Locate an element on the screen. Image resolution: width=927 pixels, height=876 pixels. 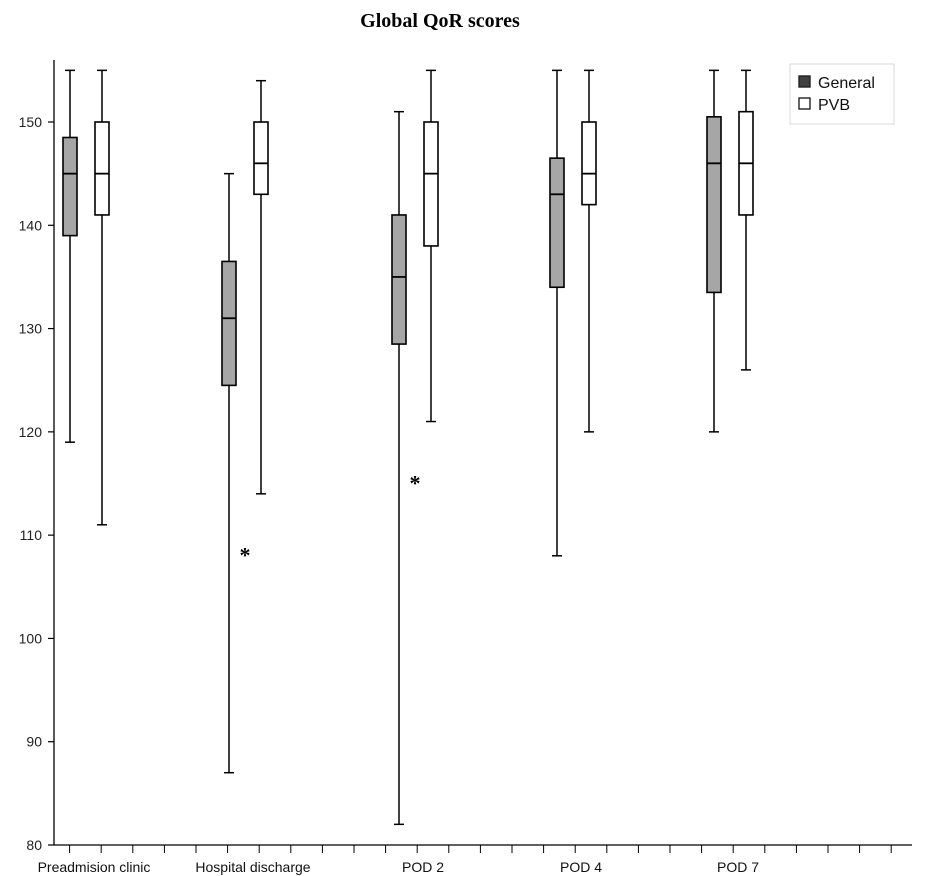
y-tick-label: 80 is located at coordinates (34, 845).